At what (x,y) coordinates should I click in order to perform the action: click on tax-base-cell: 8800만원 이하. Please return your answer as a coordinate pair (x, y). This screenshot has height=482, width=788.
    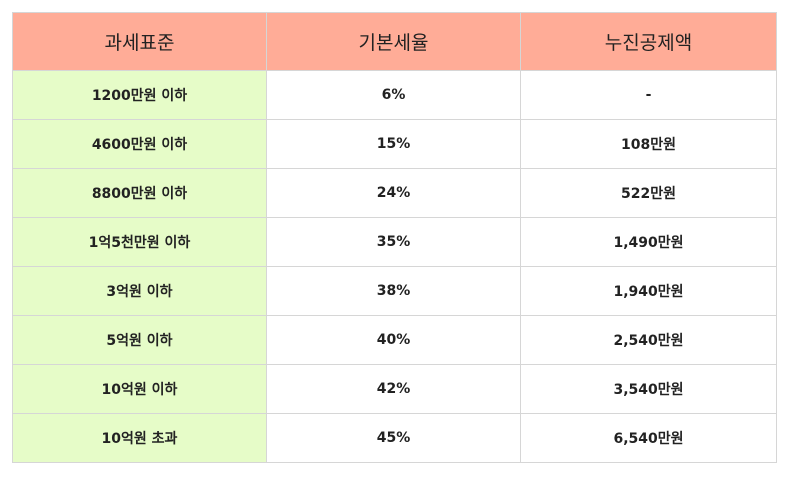
    Looking at the image, I should click on (139, 193).